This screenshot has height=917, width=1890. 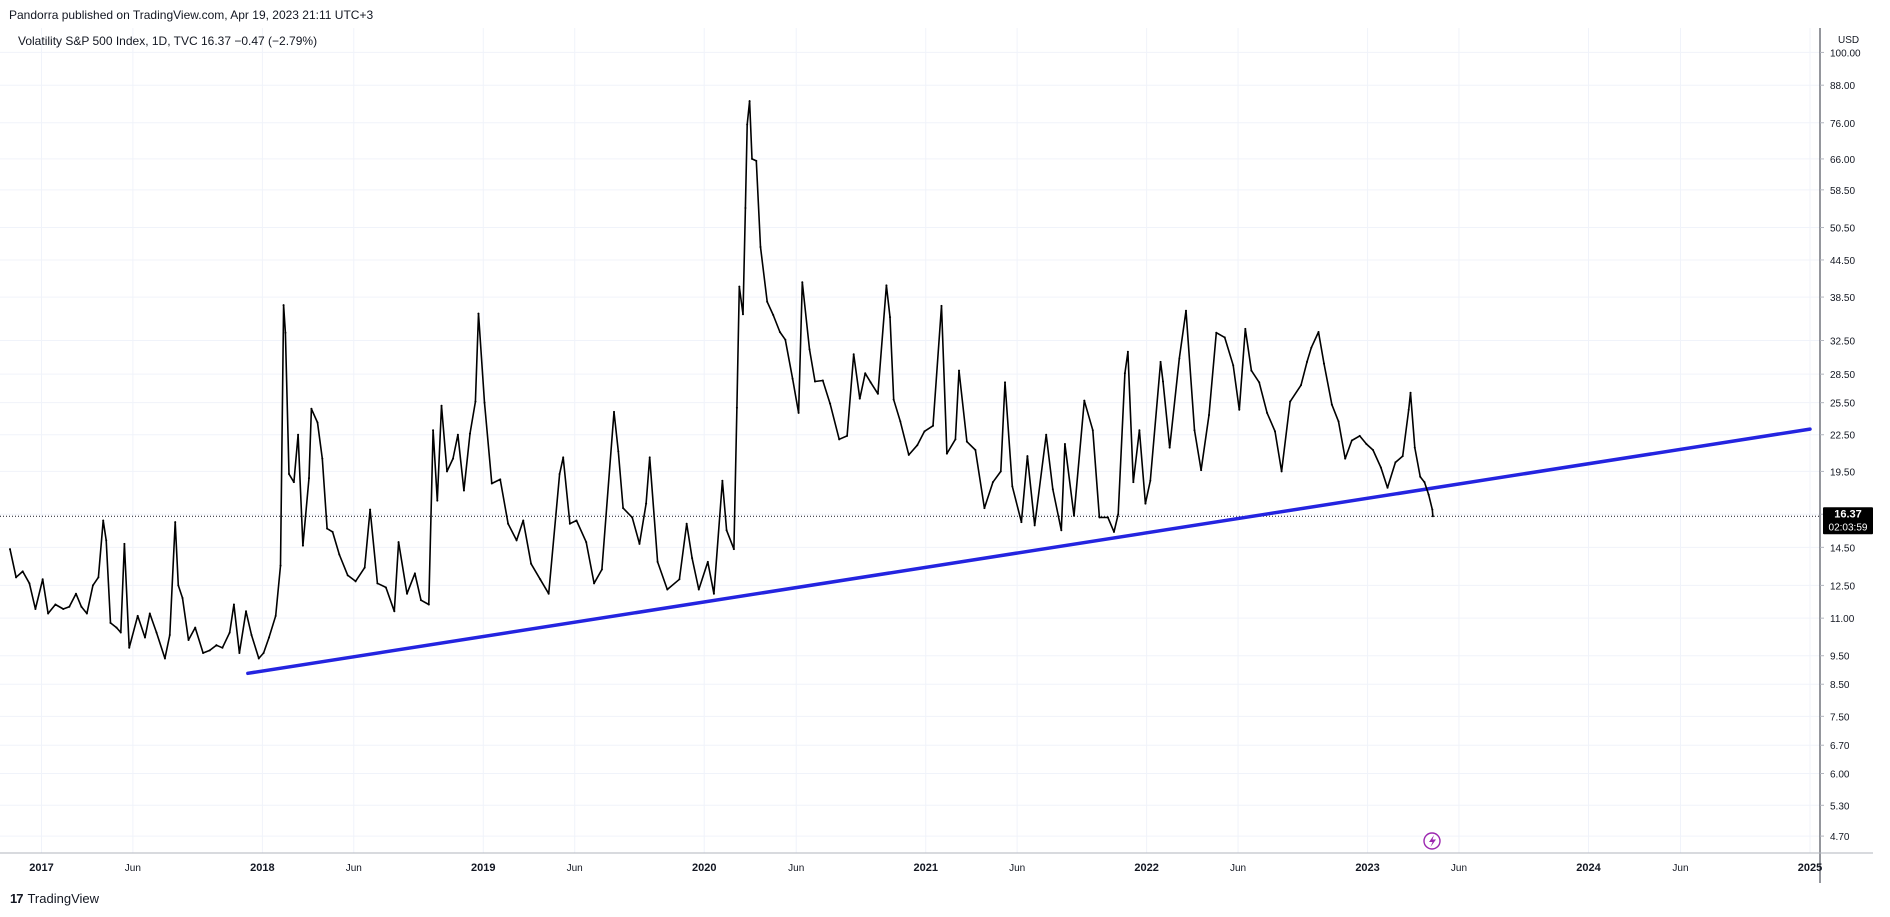 I want to click on y-axis-currency: USD, so click(x=1848, y=40).